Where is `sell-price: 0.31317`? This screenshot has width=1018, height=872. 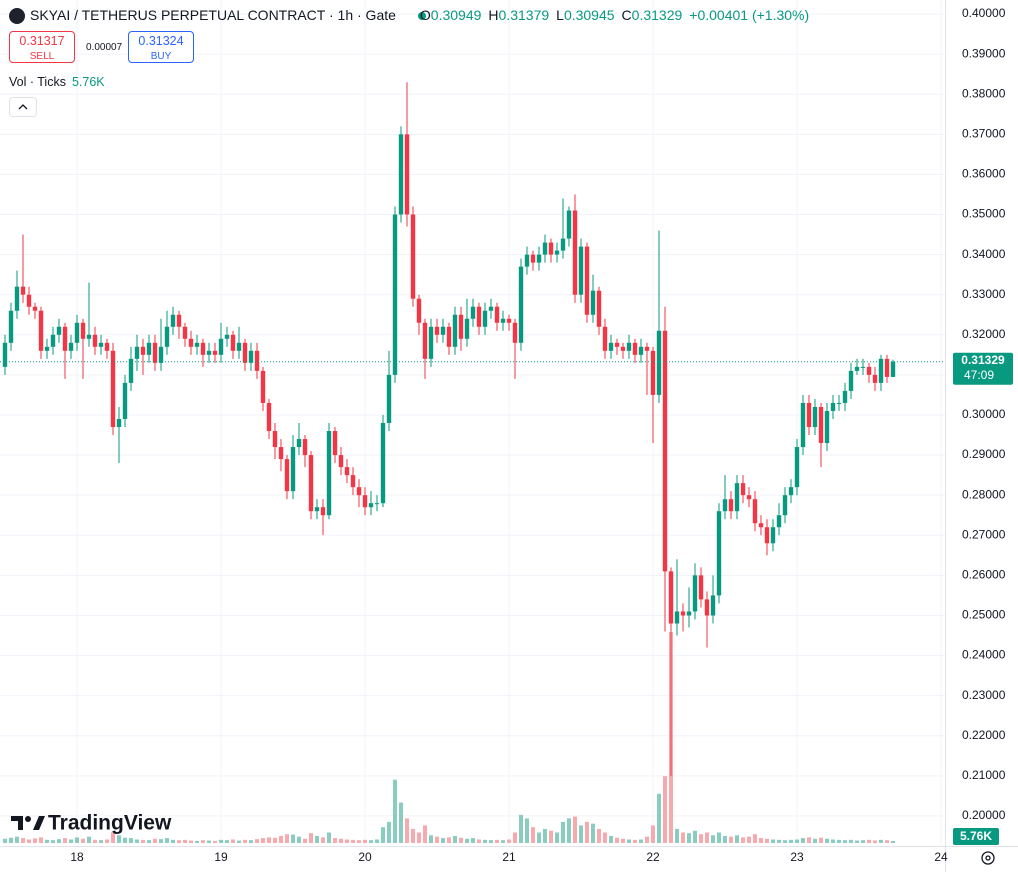
sell-price: 0.31317 is located at coordinates (42, 41).